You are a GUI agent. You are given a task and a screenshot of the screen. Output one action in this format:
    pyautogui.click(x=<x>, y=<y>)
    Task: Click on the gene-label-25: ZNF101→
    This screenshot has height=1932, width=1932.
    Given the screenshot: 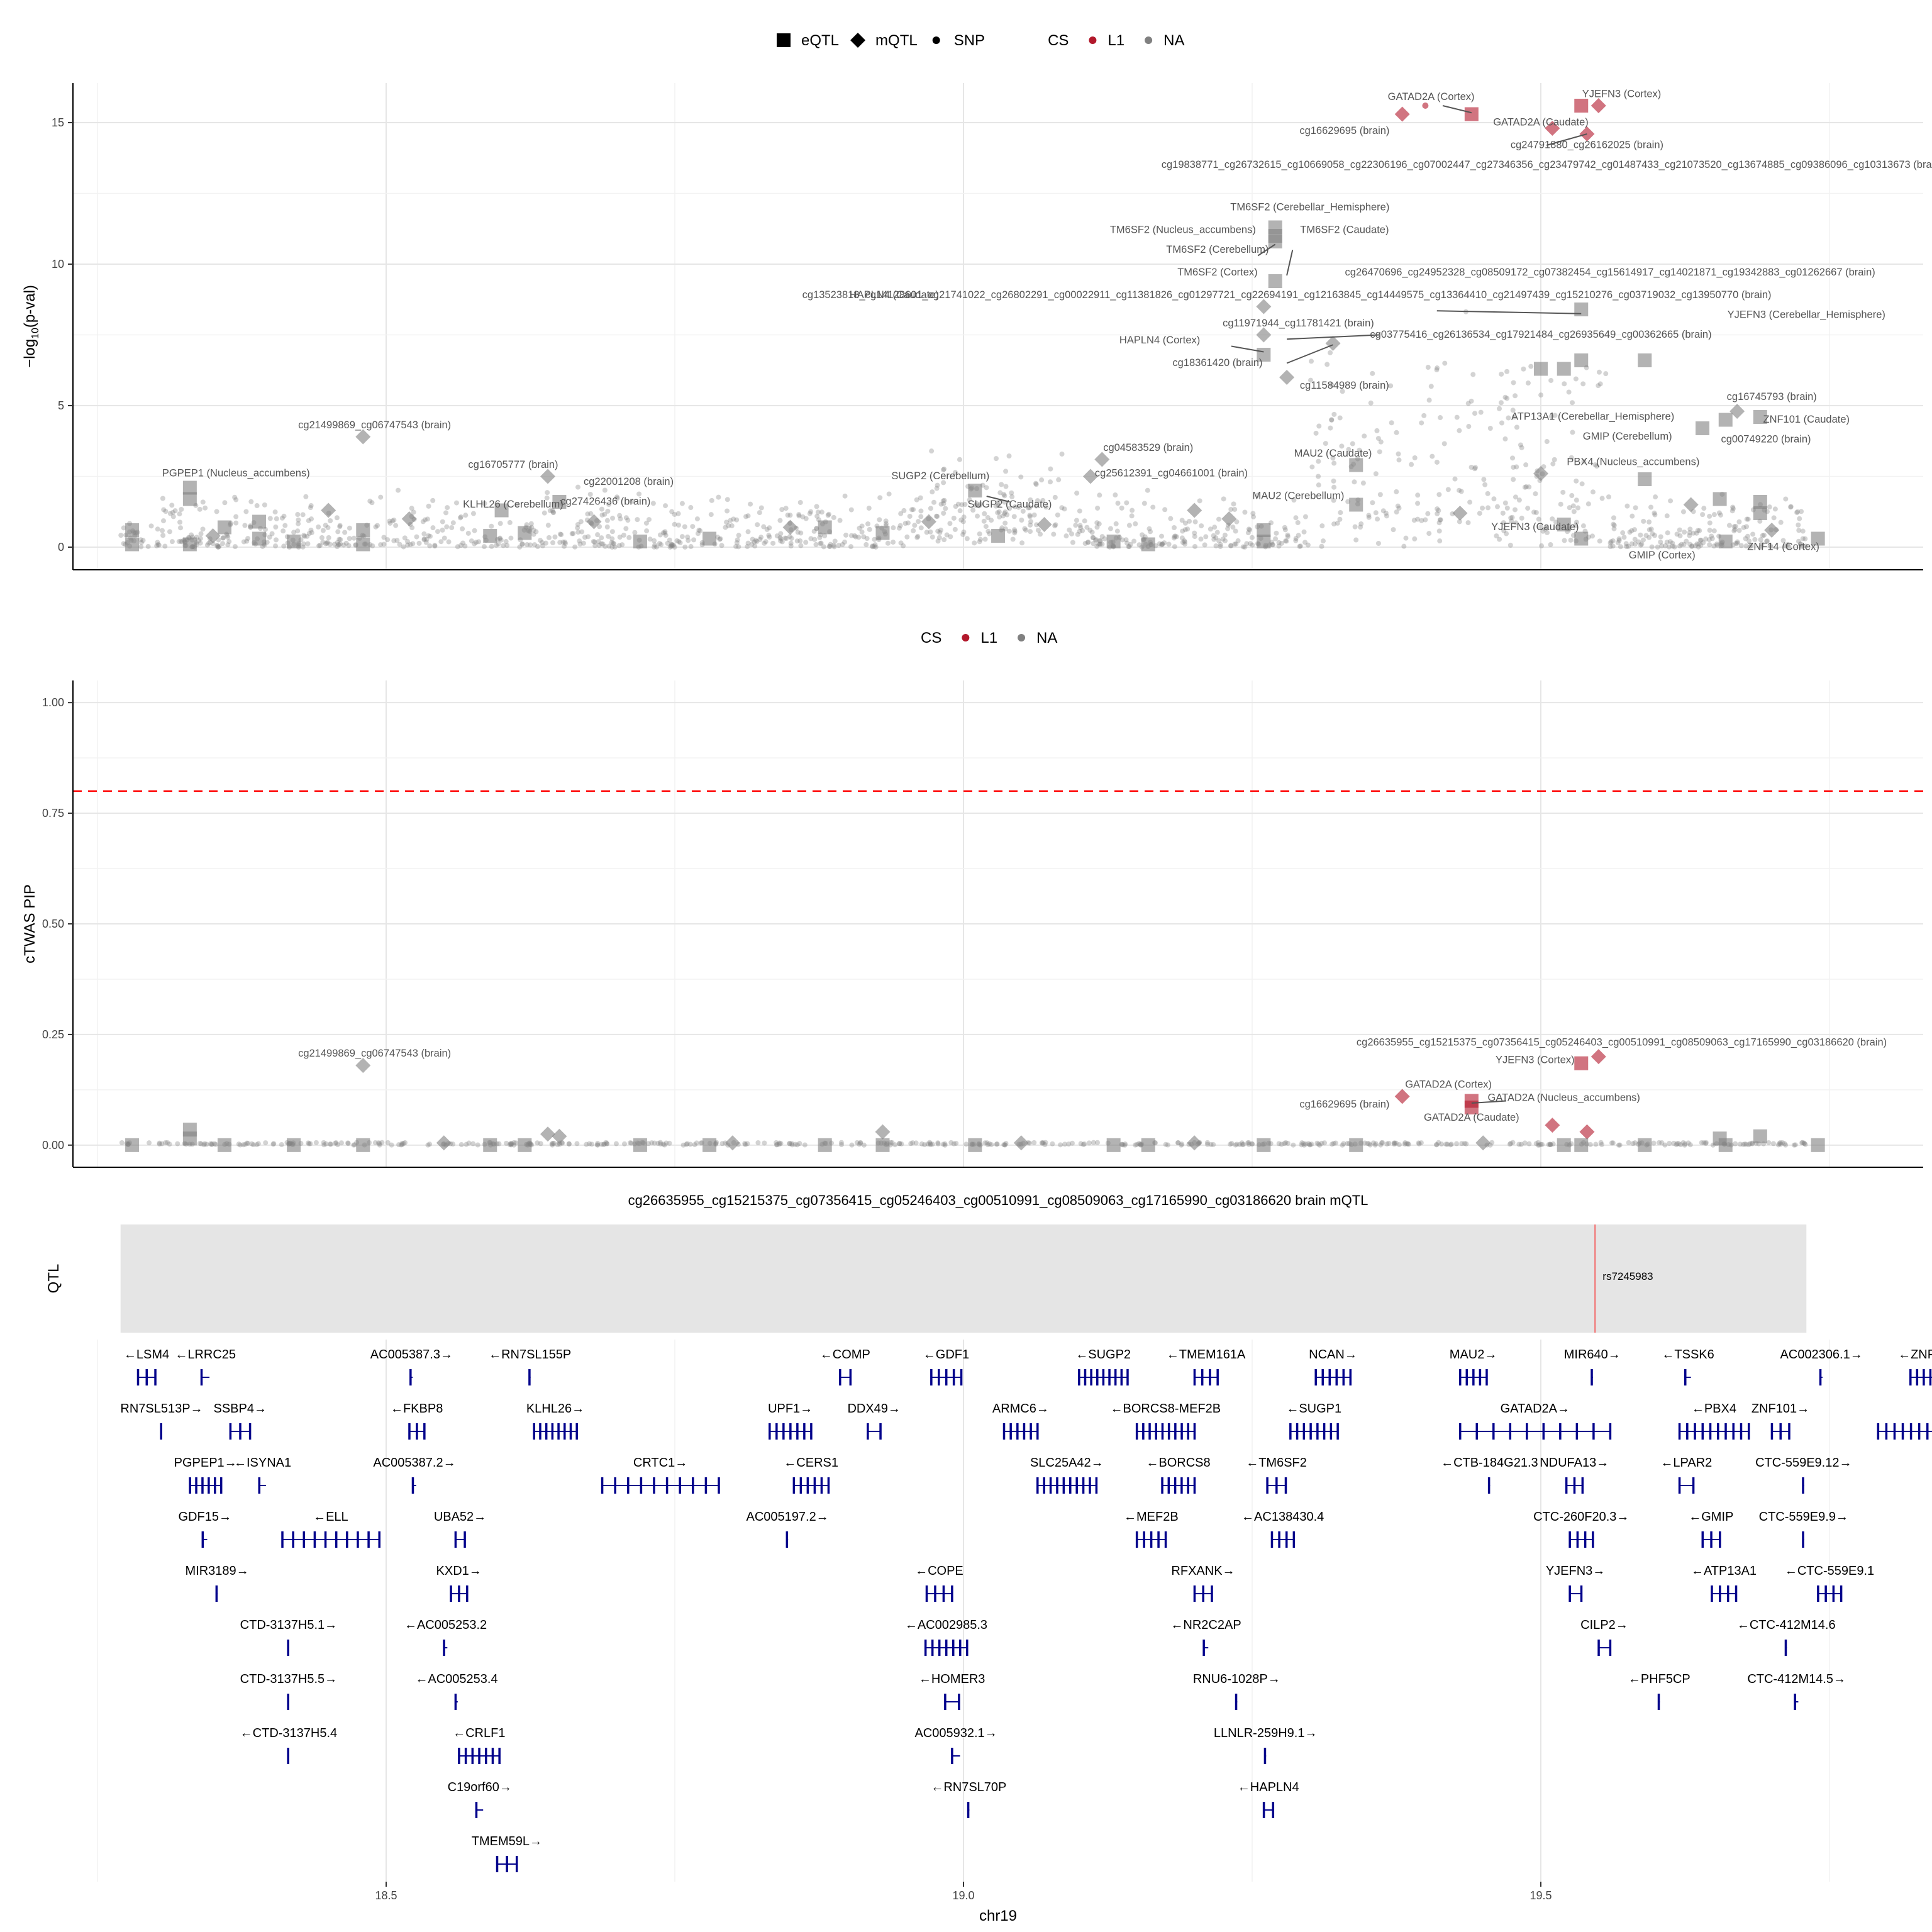 What is the action you would take?
    pyautogui.click(x=1780, y=1409)
    